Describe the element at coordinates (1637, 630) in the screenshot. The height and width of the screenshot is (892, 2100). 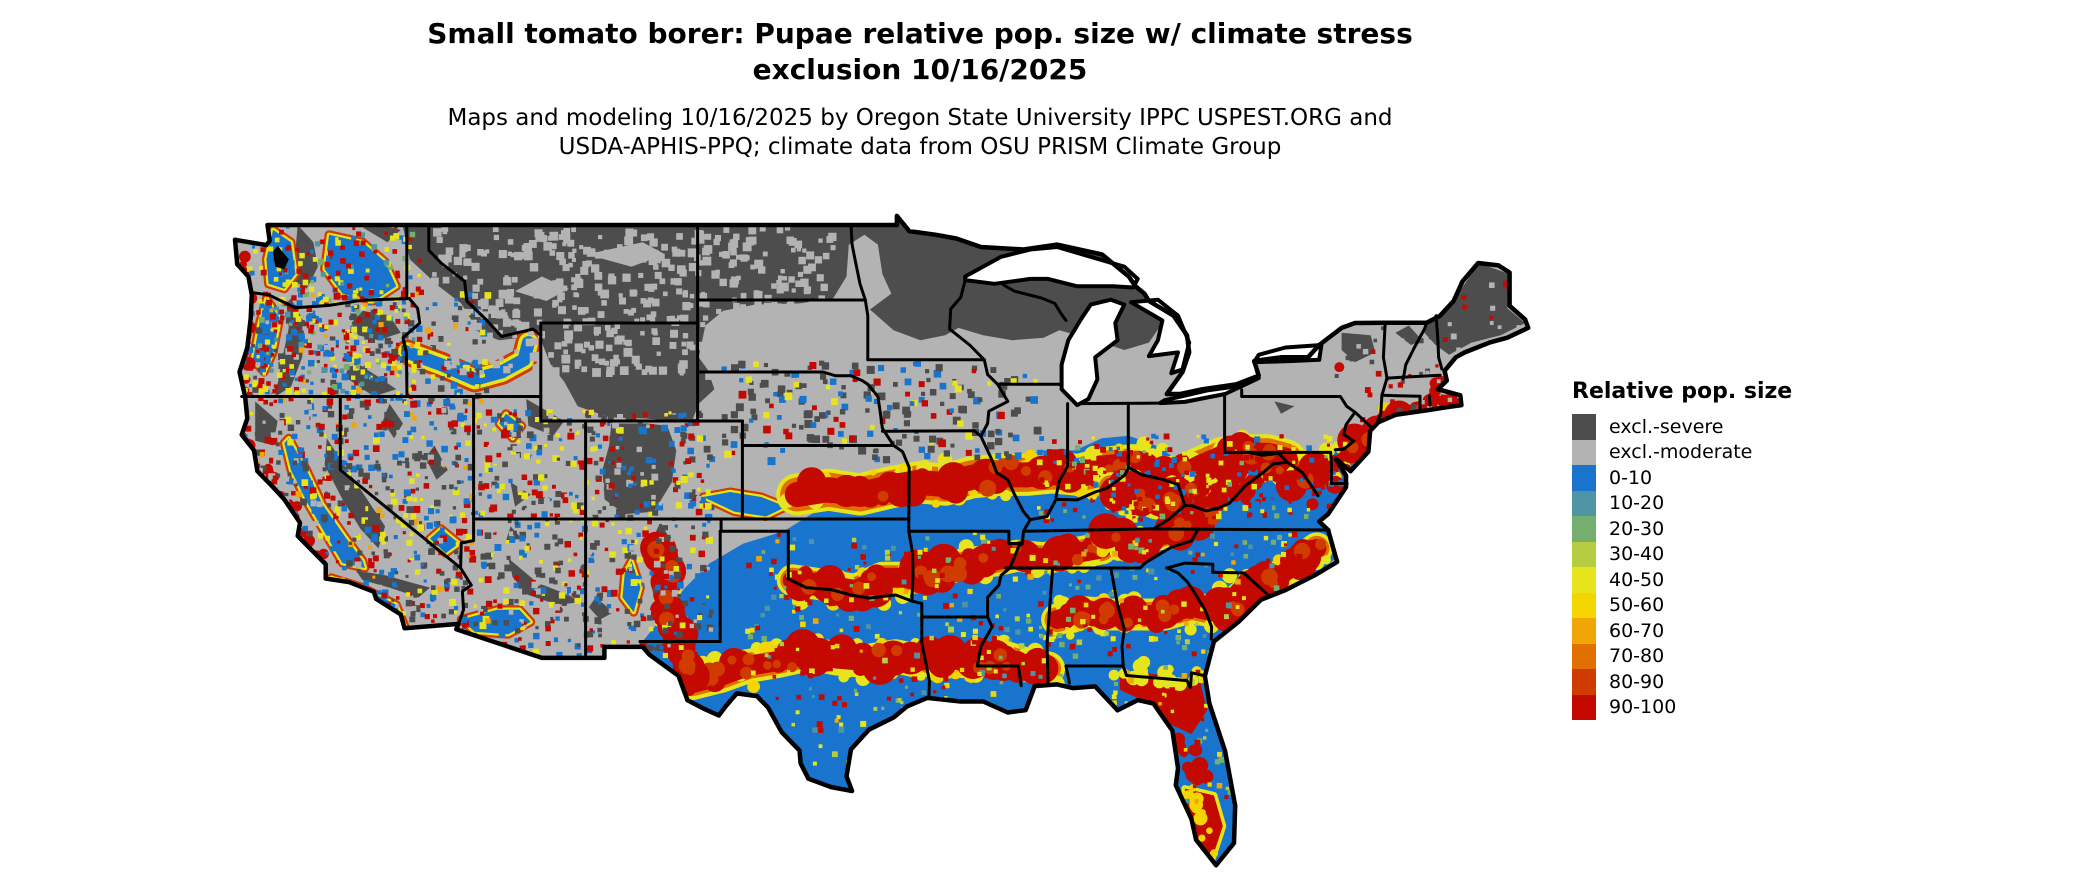
I see `legend-item-label: 60-70` at that location.